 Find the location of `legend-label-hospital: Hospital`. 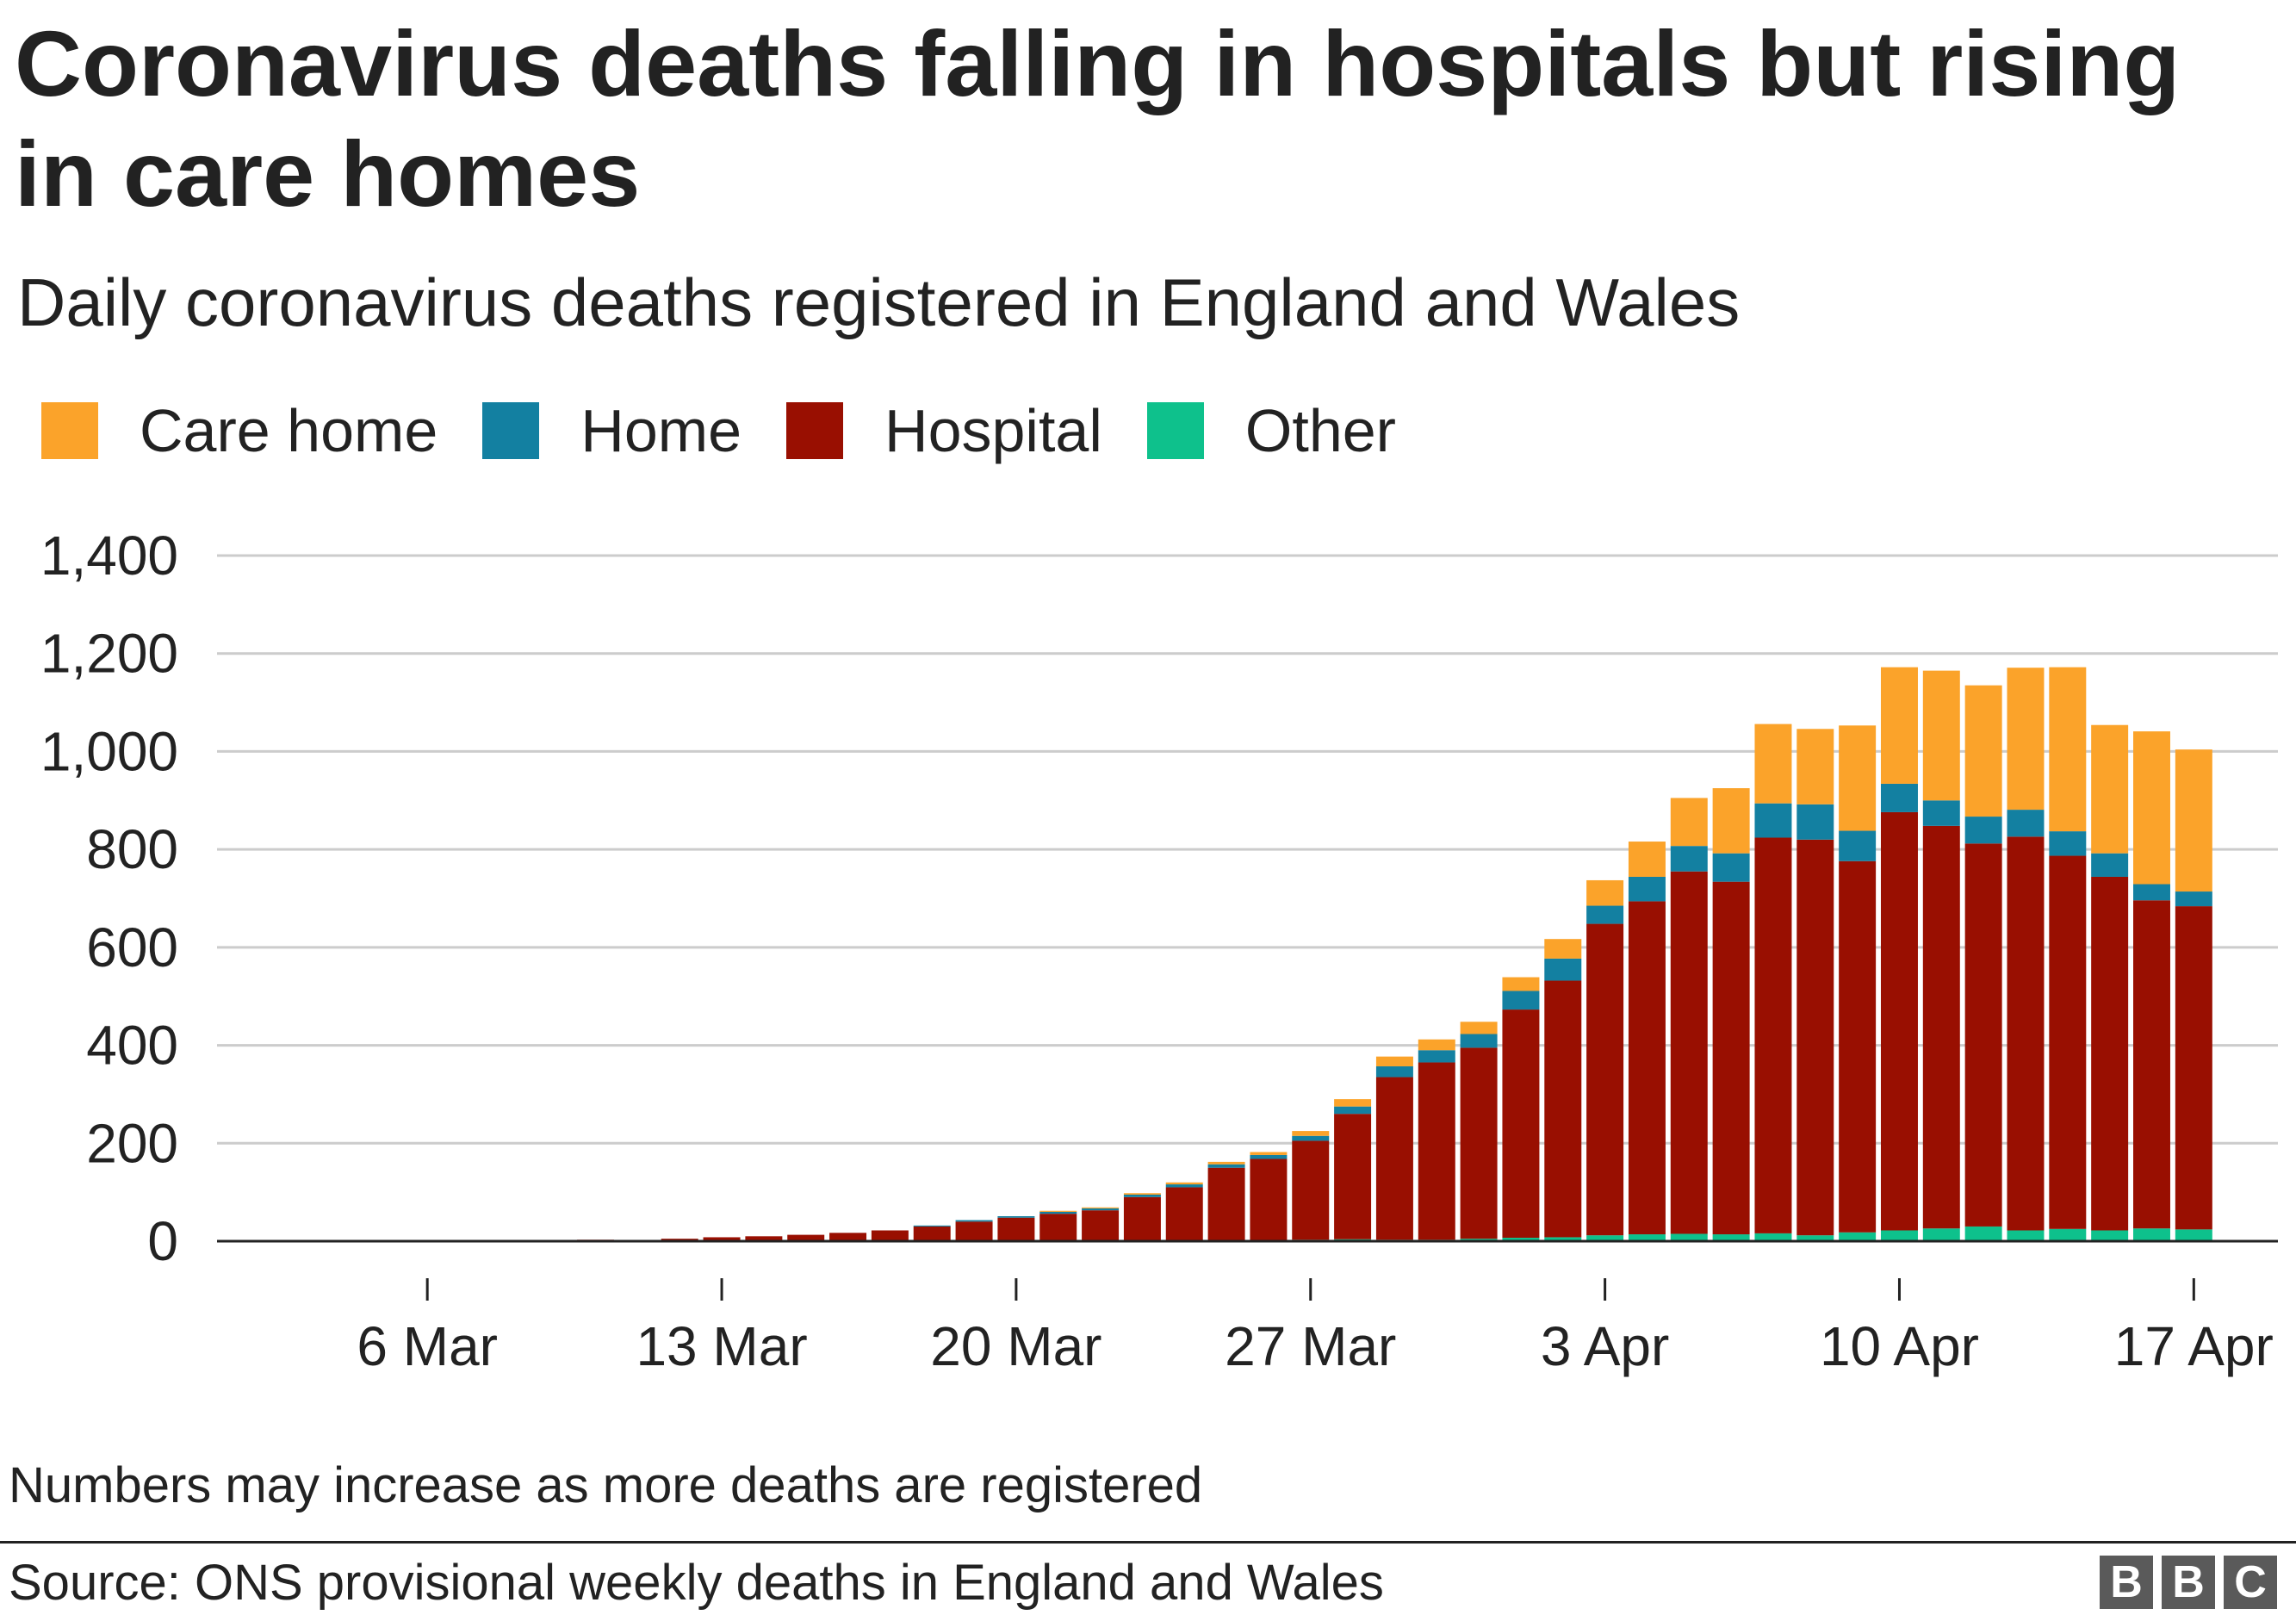

legend-label-hospital: Hospital is located at coordinates (993, 430).